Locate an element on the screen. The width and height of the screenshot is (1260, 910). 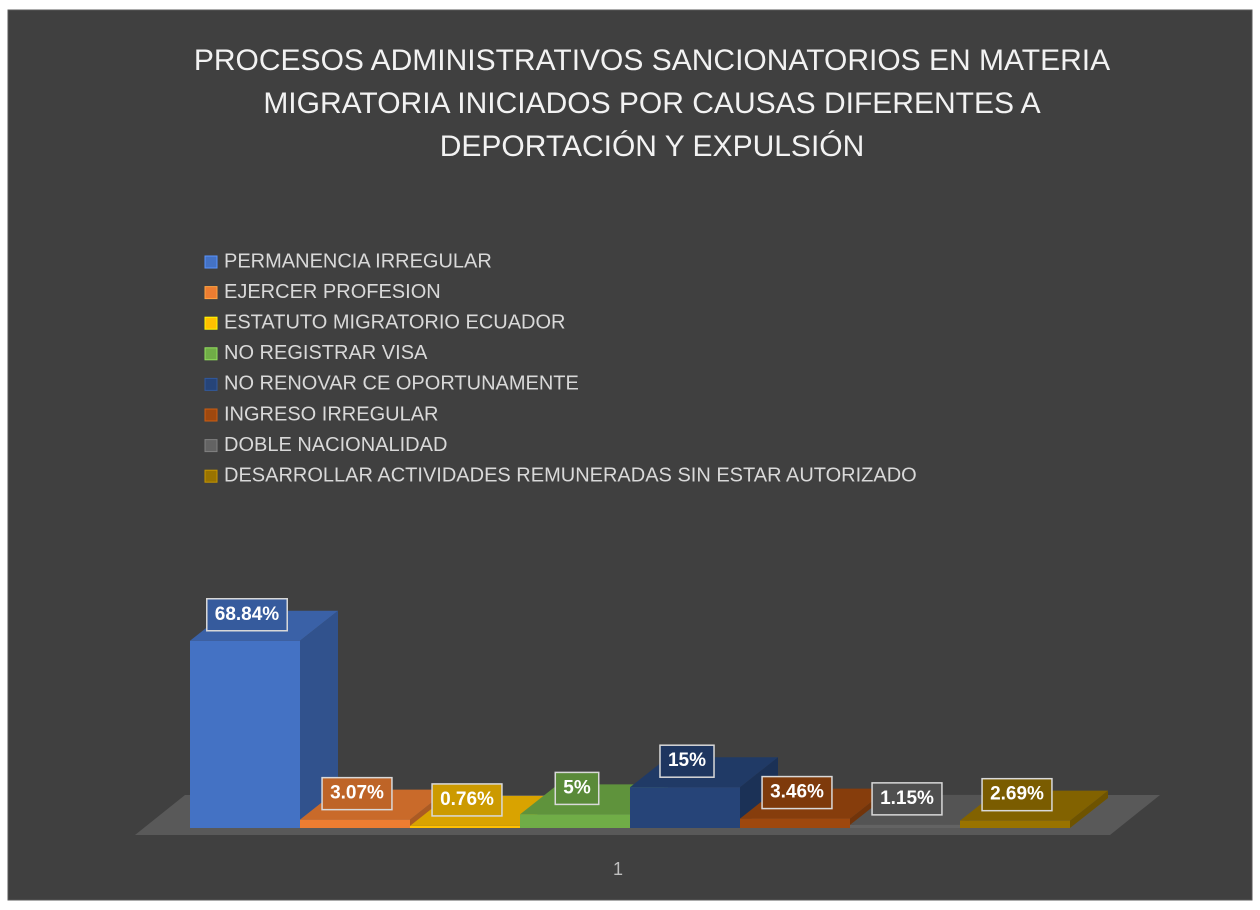
data-label: 0.76% is located at coordinates (467, 800).